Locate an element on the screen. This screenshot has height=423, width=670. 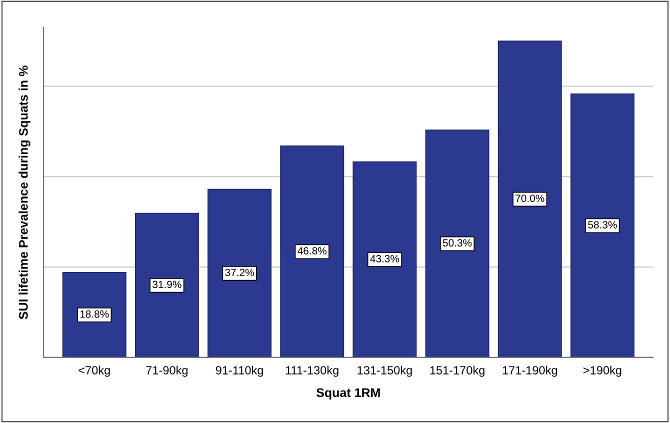
data-label: 58.3% is located at coordinates (602, 224).